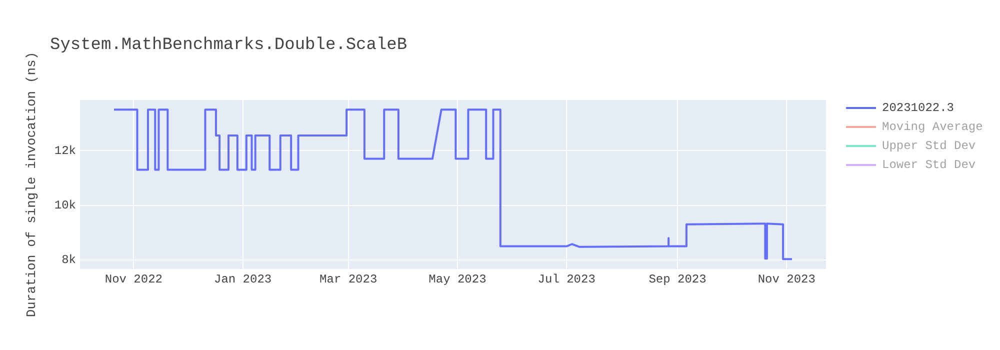  Describe the element at coordinates (133, 279) in the screenshot. I see `x-tick-label: Nov 2022` at that location.